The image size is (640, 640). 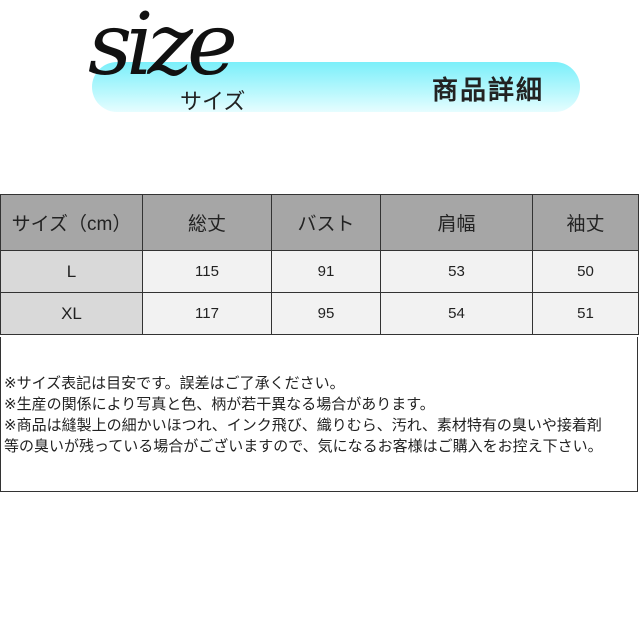 What do you see at coordinates (488, 90) in the screenshot?
I see `page-title: 商品詳細` at bounding box center [488, 90].